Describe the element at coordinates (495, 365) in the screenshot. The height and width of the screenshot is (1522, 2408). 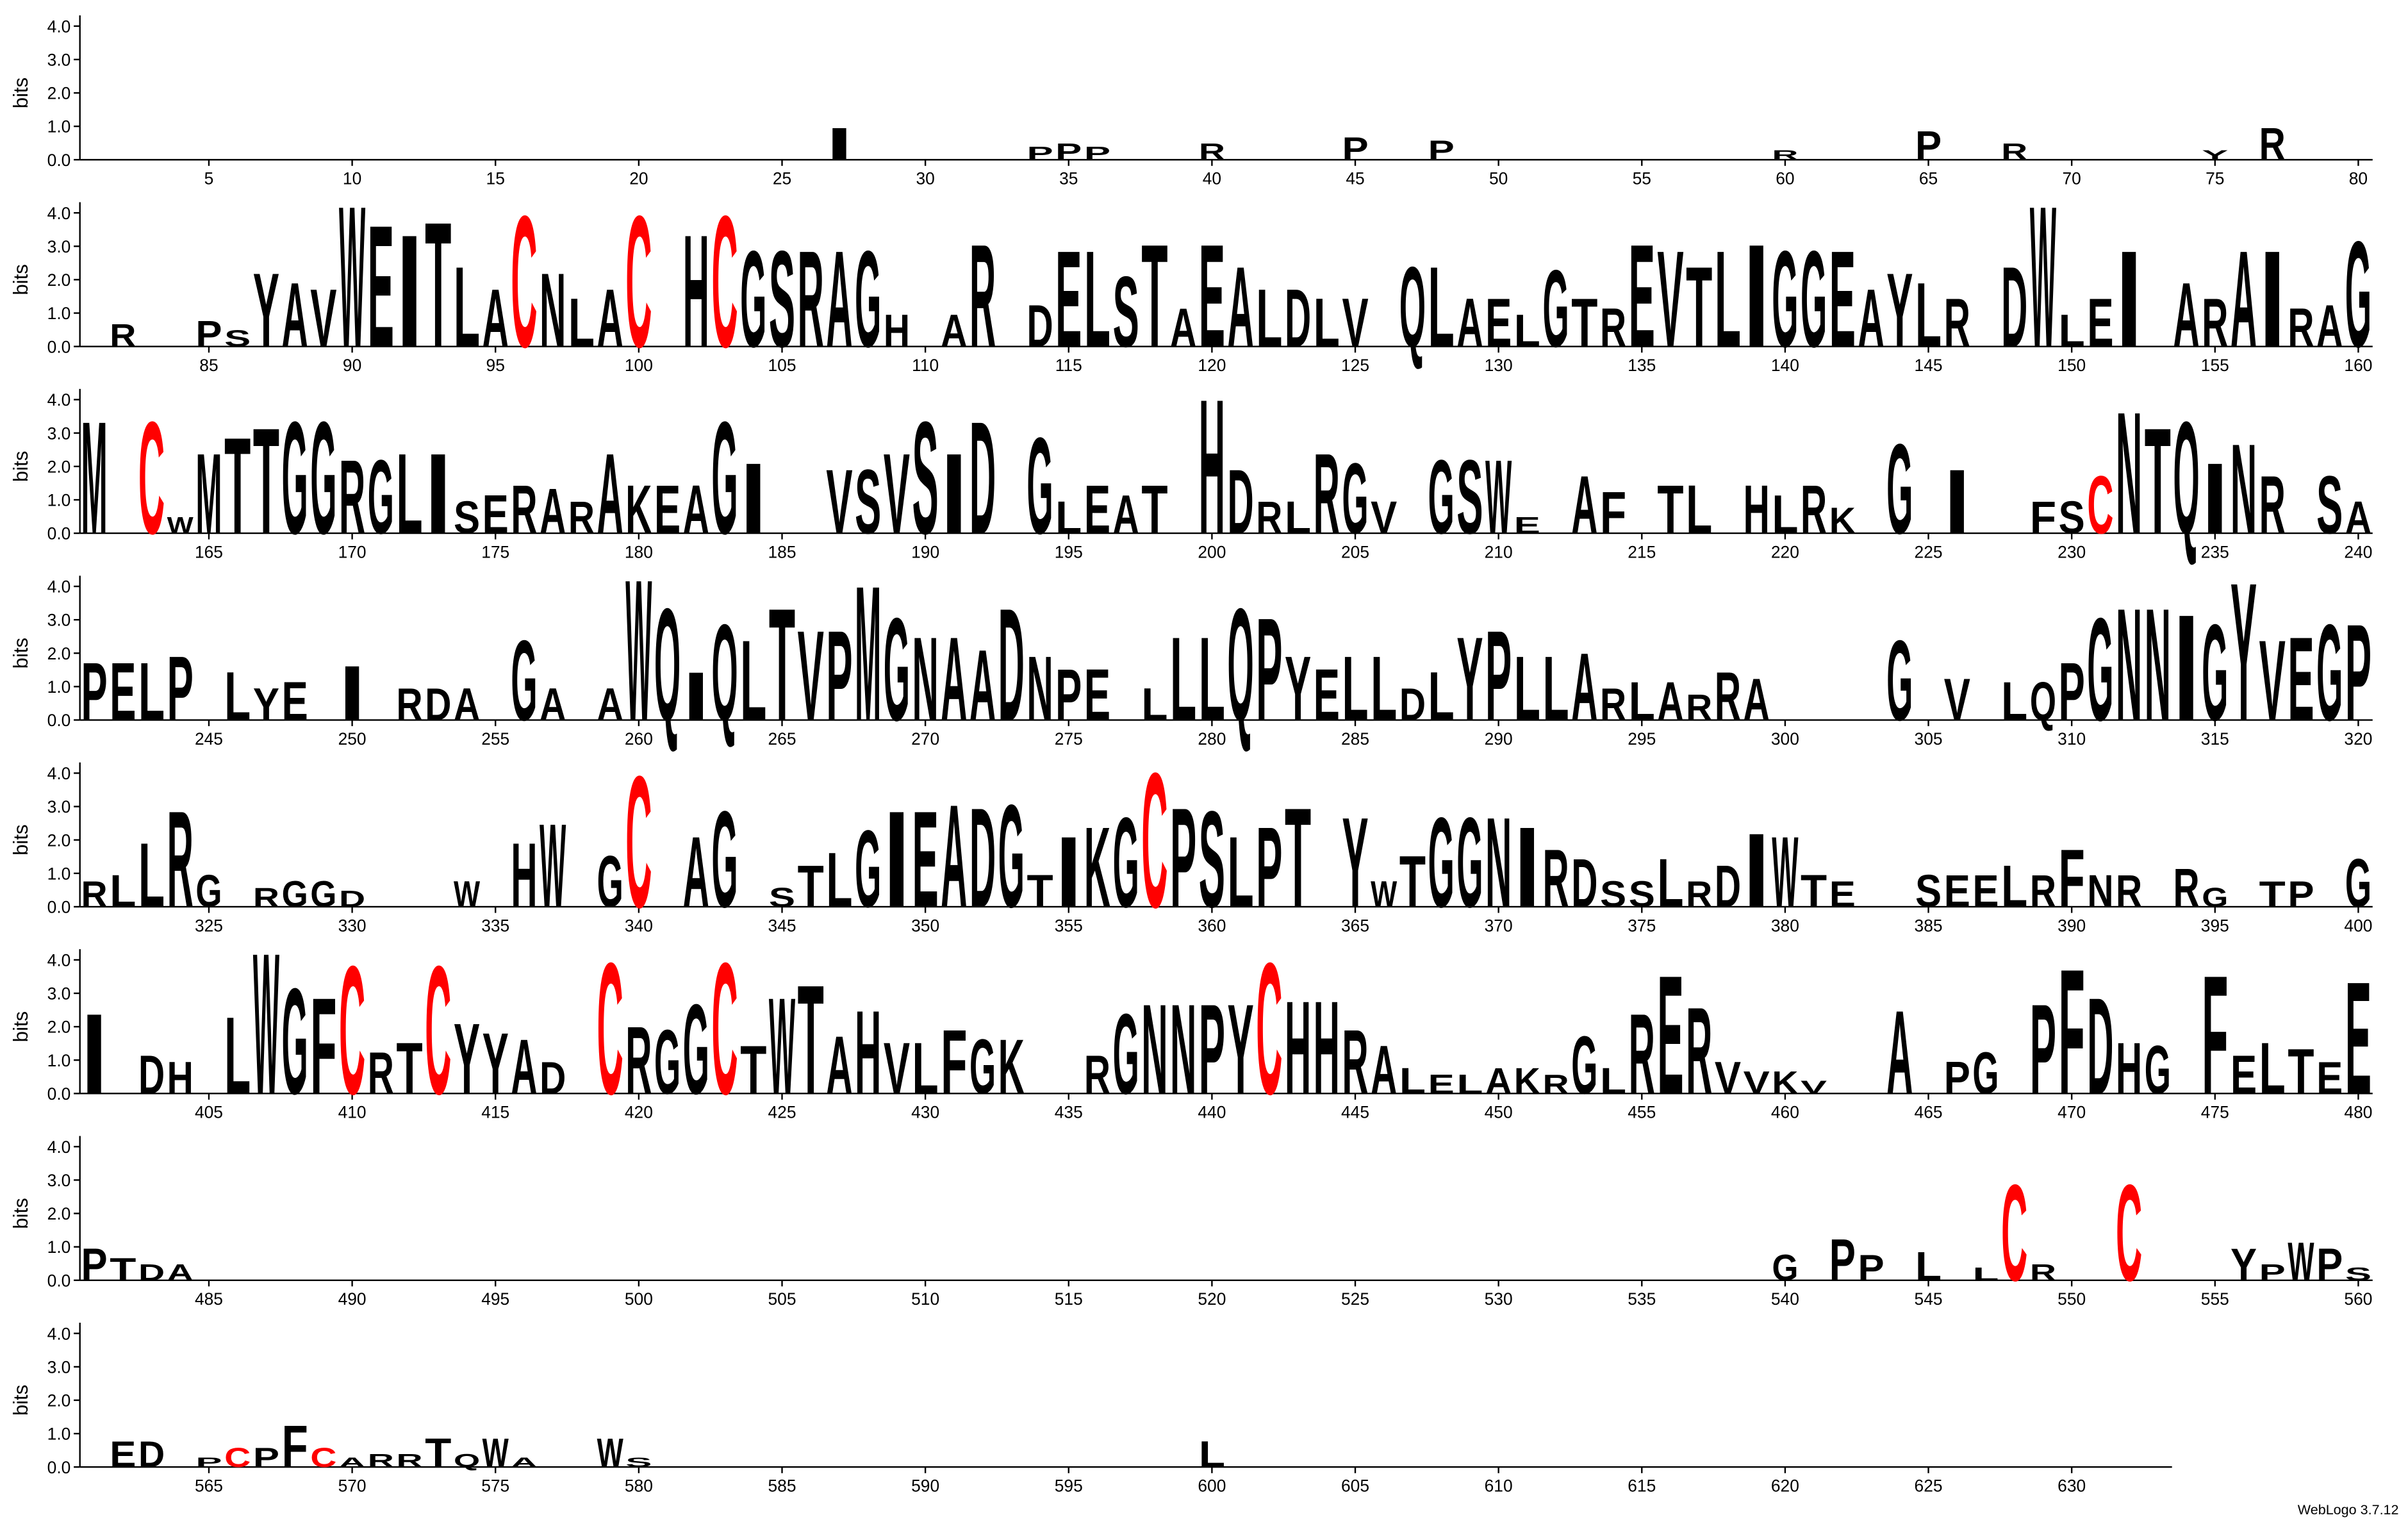
I see `x-tick-label: 95` at that location.